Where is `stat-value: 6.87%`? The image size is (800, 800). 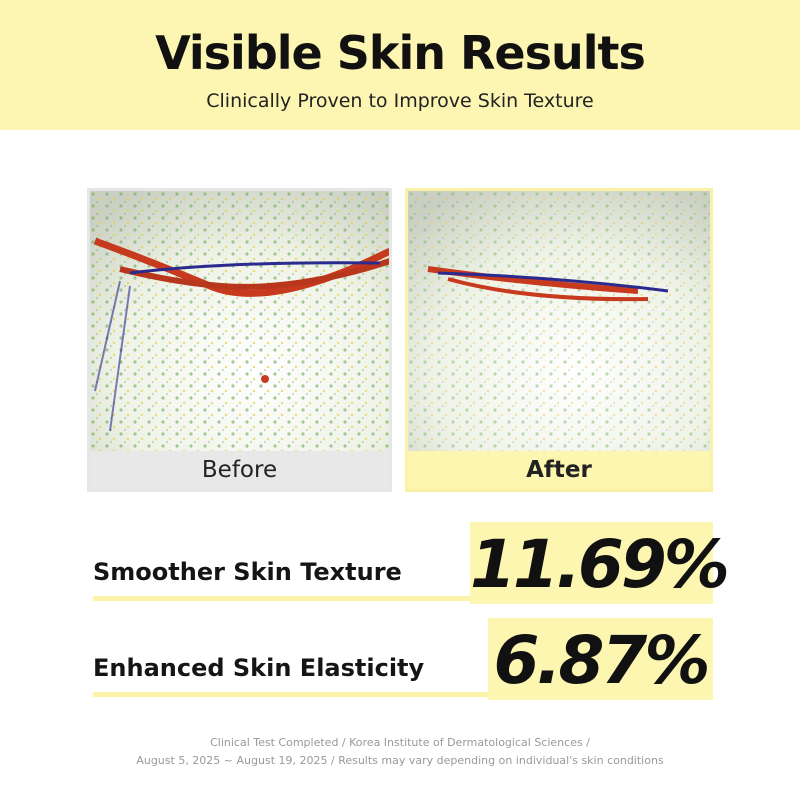
stat-value: 6.87% is located at coordinates (602, 660).